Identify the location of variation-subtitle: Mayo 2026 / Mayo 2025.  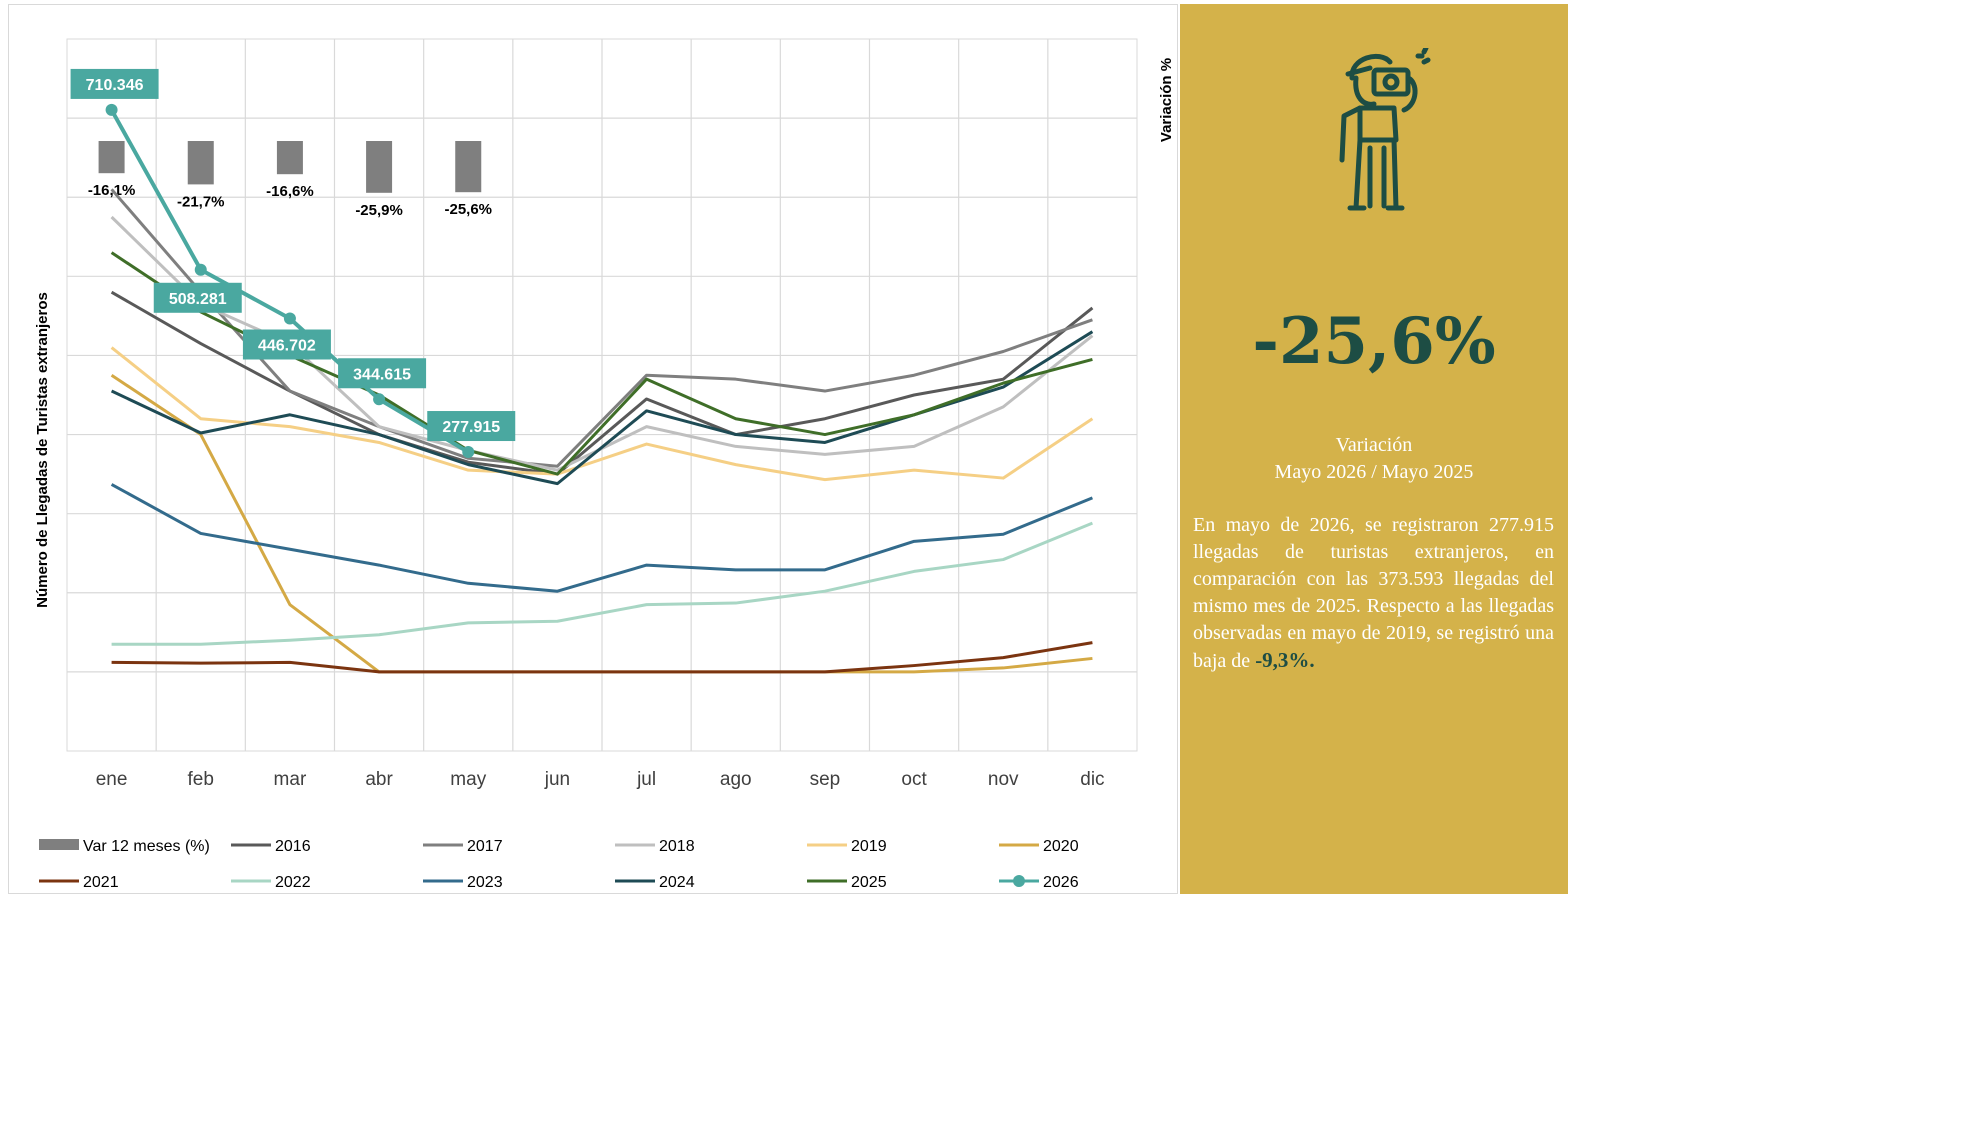
(1374, 472).